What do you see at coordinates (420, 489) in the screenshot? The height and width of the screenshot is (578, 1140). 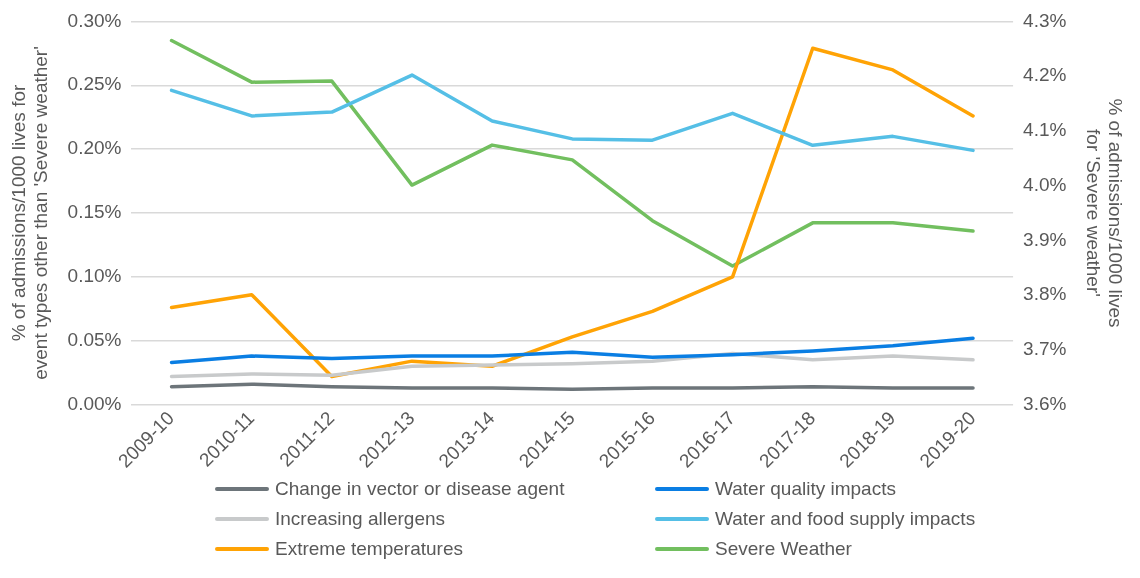 I see `legend-label: Change in vector or disease agent` at bounding box center [420, 489].